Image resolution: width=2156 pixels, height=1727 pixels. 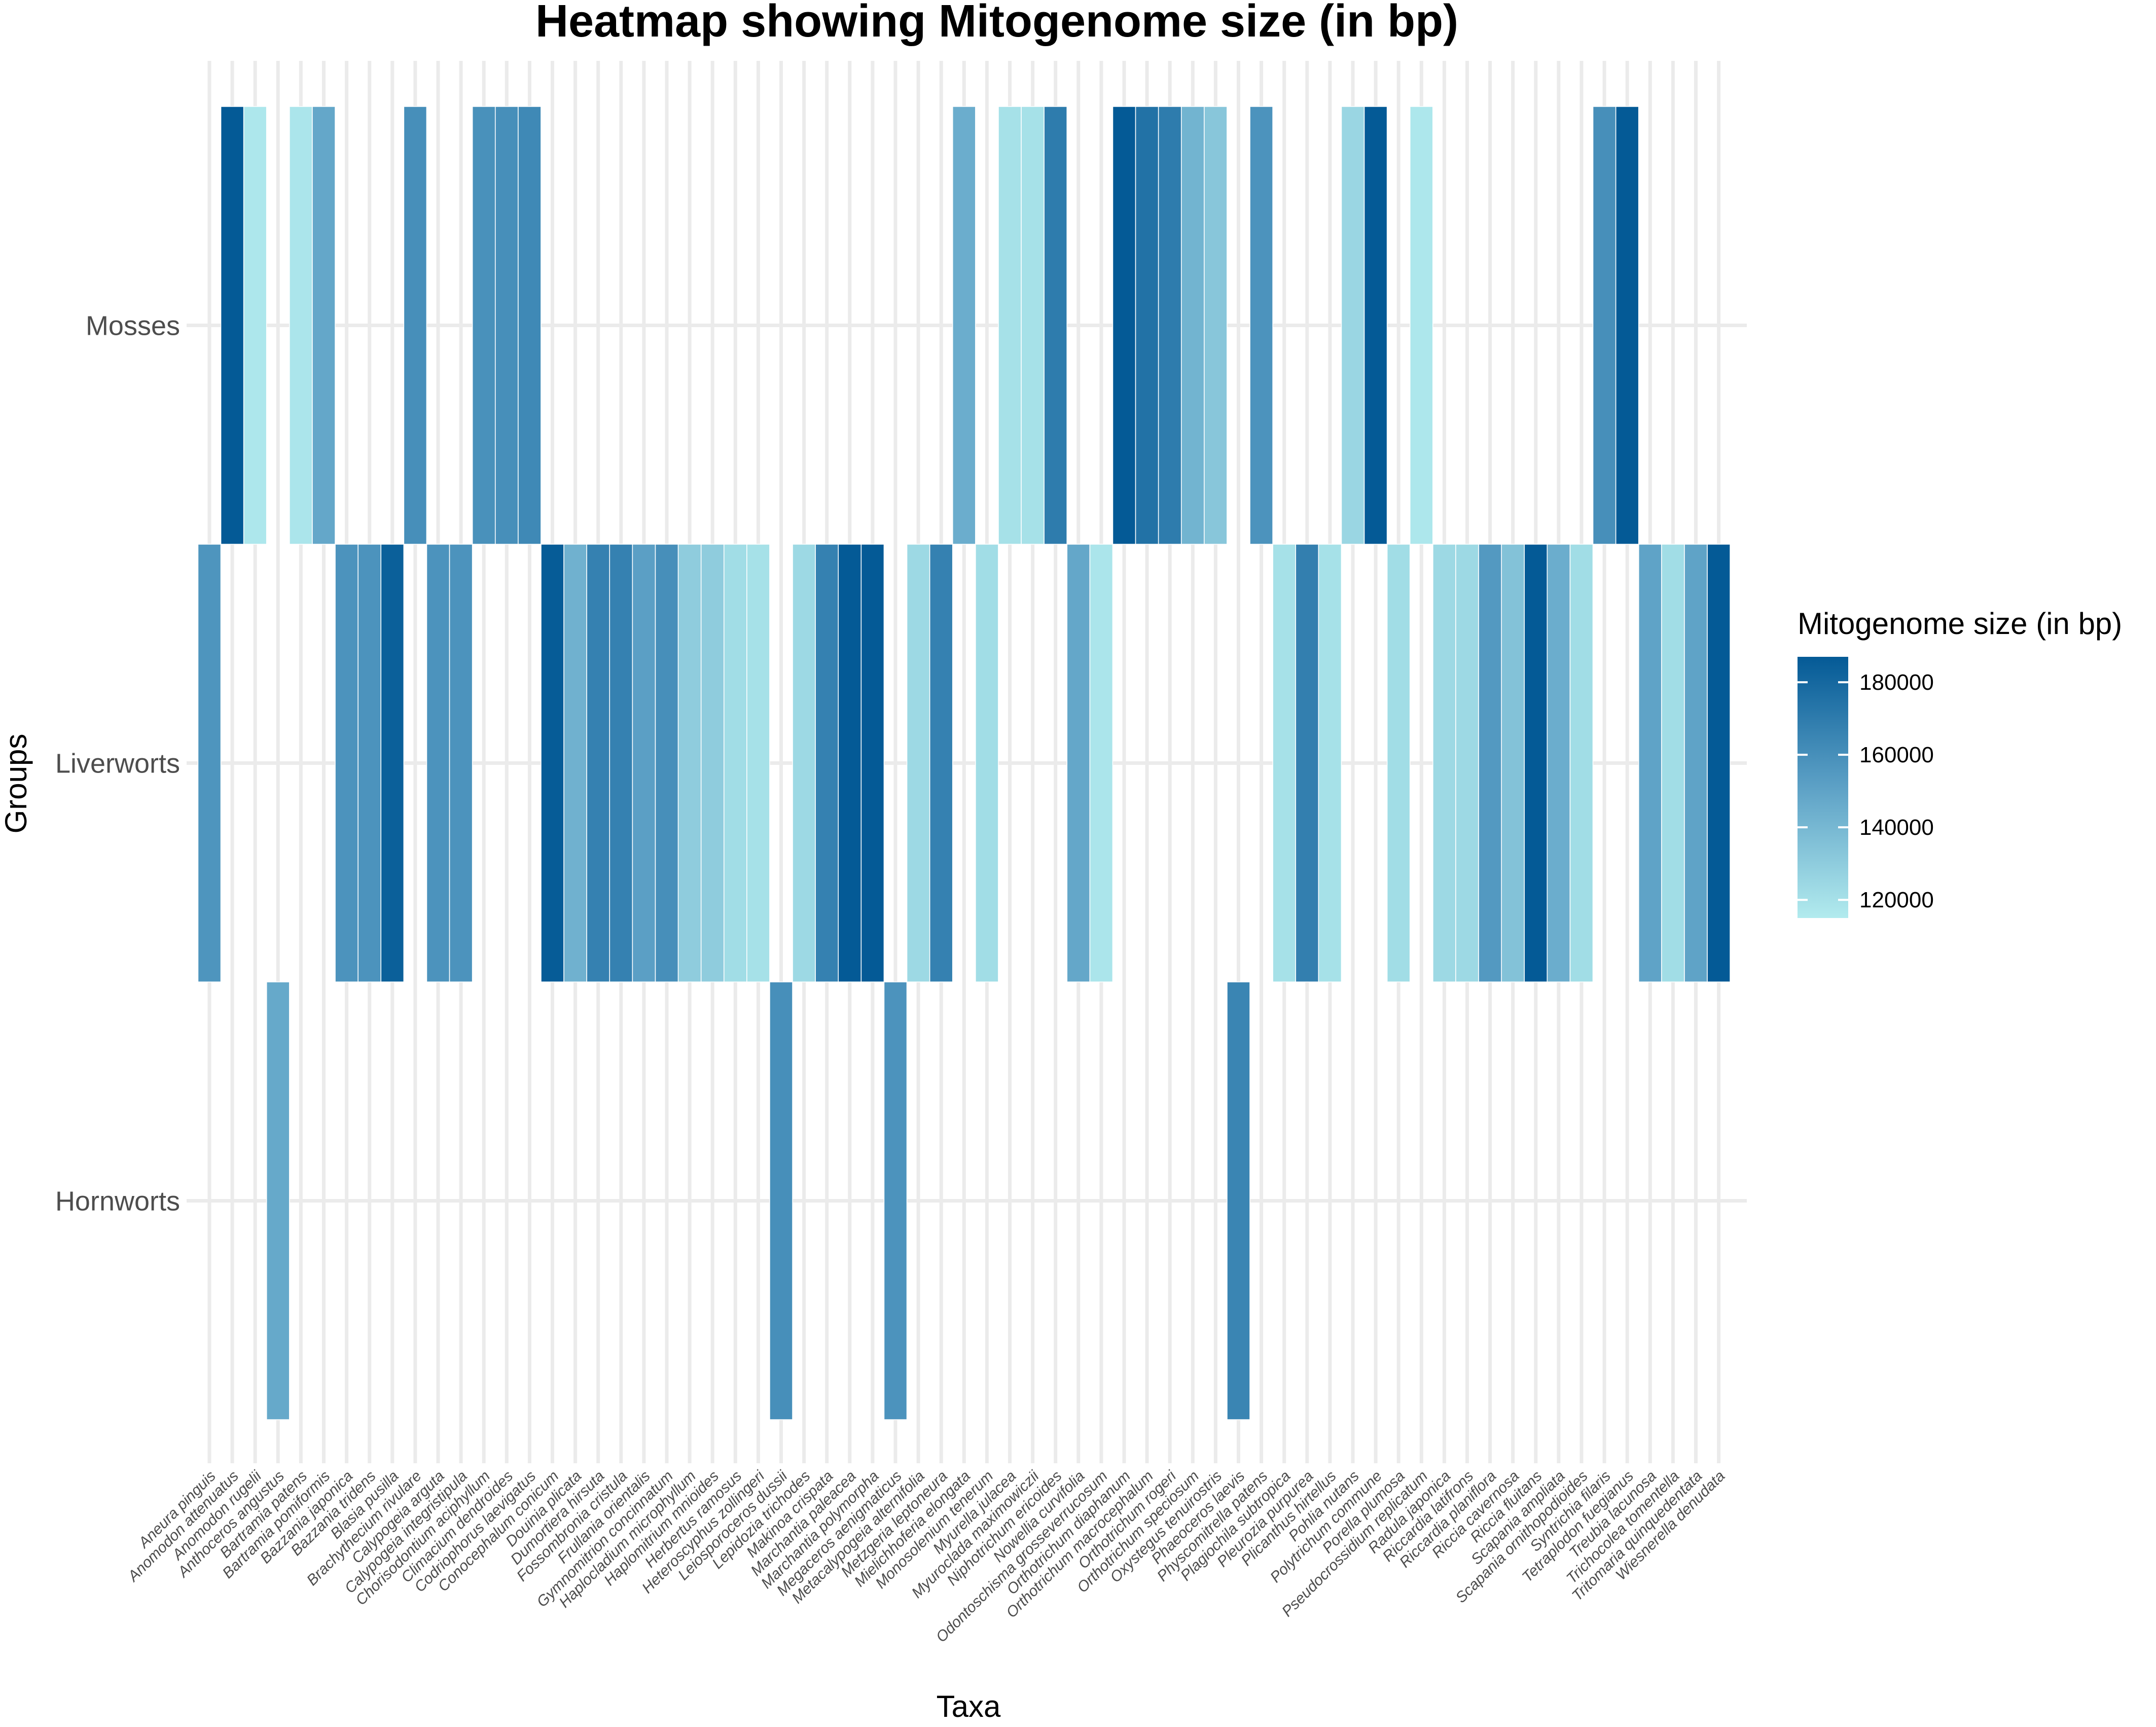 What do you see at coordinates (1581, 763) in the screenshot?
I see `tile-scapania-ornithopodioides` at bounding box center [1581, 763].